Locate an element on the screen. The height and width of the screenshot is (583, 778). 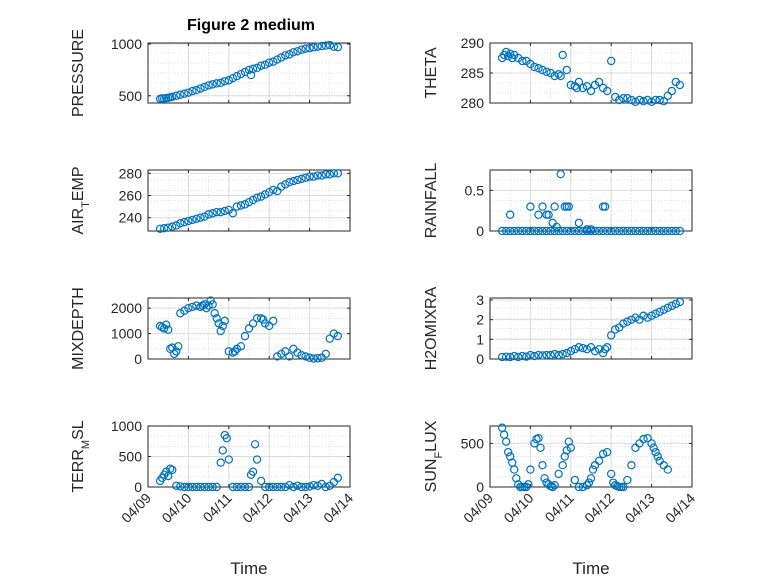
chart-title: Figure 2 medium is located at coordinates (251, 25).